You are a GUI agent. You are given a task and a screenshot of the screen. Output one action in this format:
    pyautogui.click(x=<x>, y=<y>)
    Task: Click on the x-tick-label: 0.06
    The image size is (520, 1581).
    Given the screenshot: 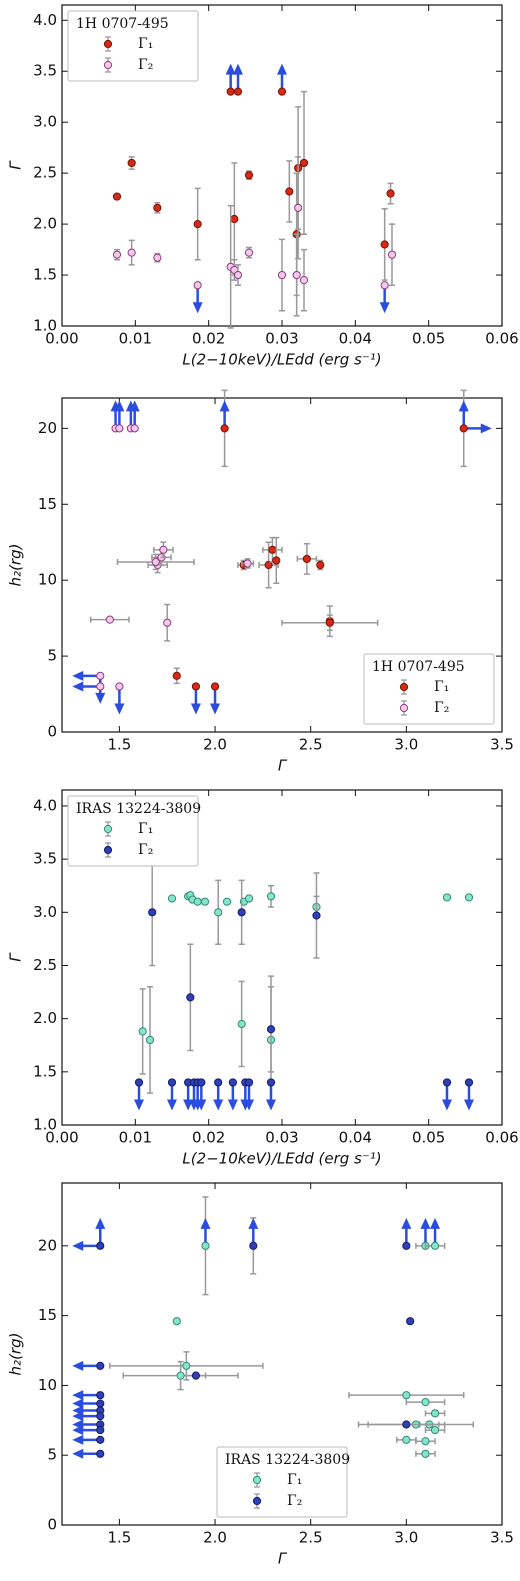 What is the action you would take?
    pyautogui.click(x=501, y=339)
    